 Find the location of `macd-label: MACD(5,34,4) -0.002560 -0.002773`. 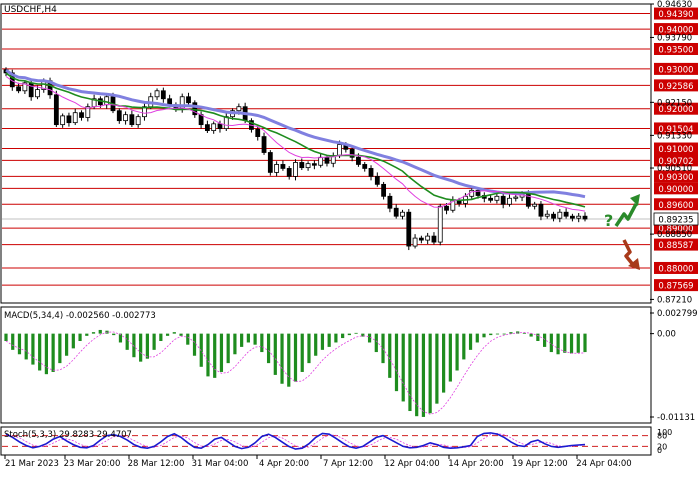

macd-label: MACD(5,34,4) -0.002560 -0.002773 is located at coordinates (80, 316).